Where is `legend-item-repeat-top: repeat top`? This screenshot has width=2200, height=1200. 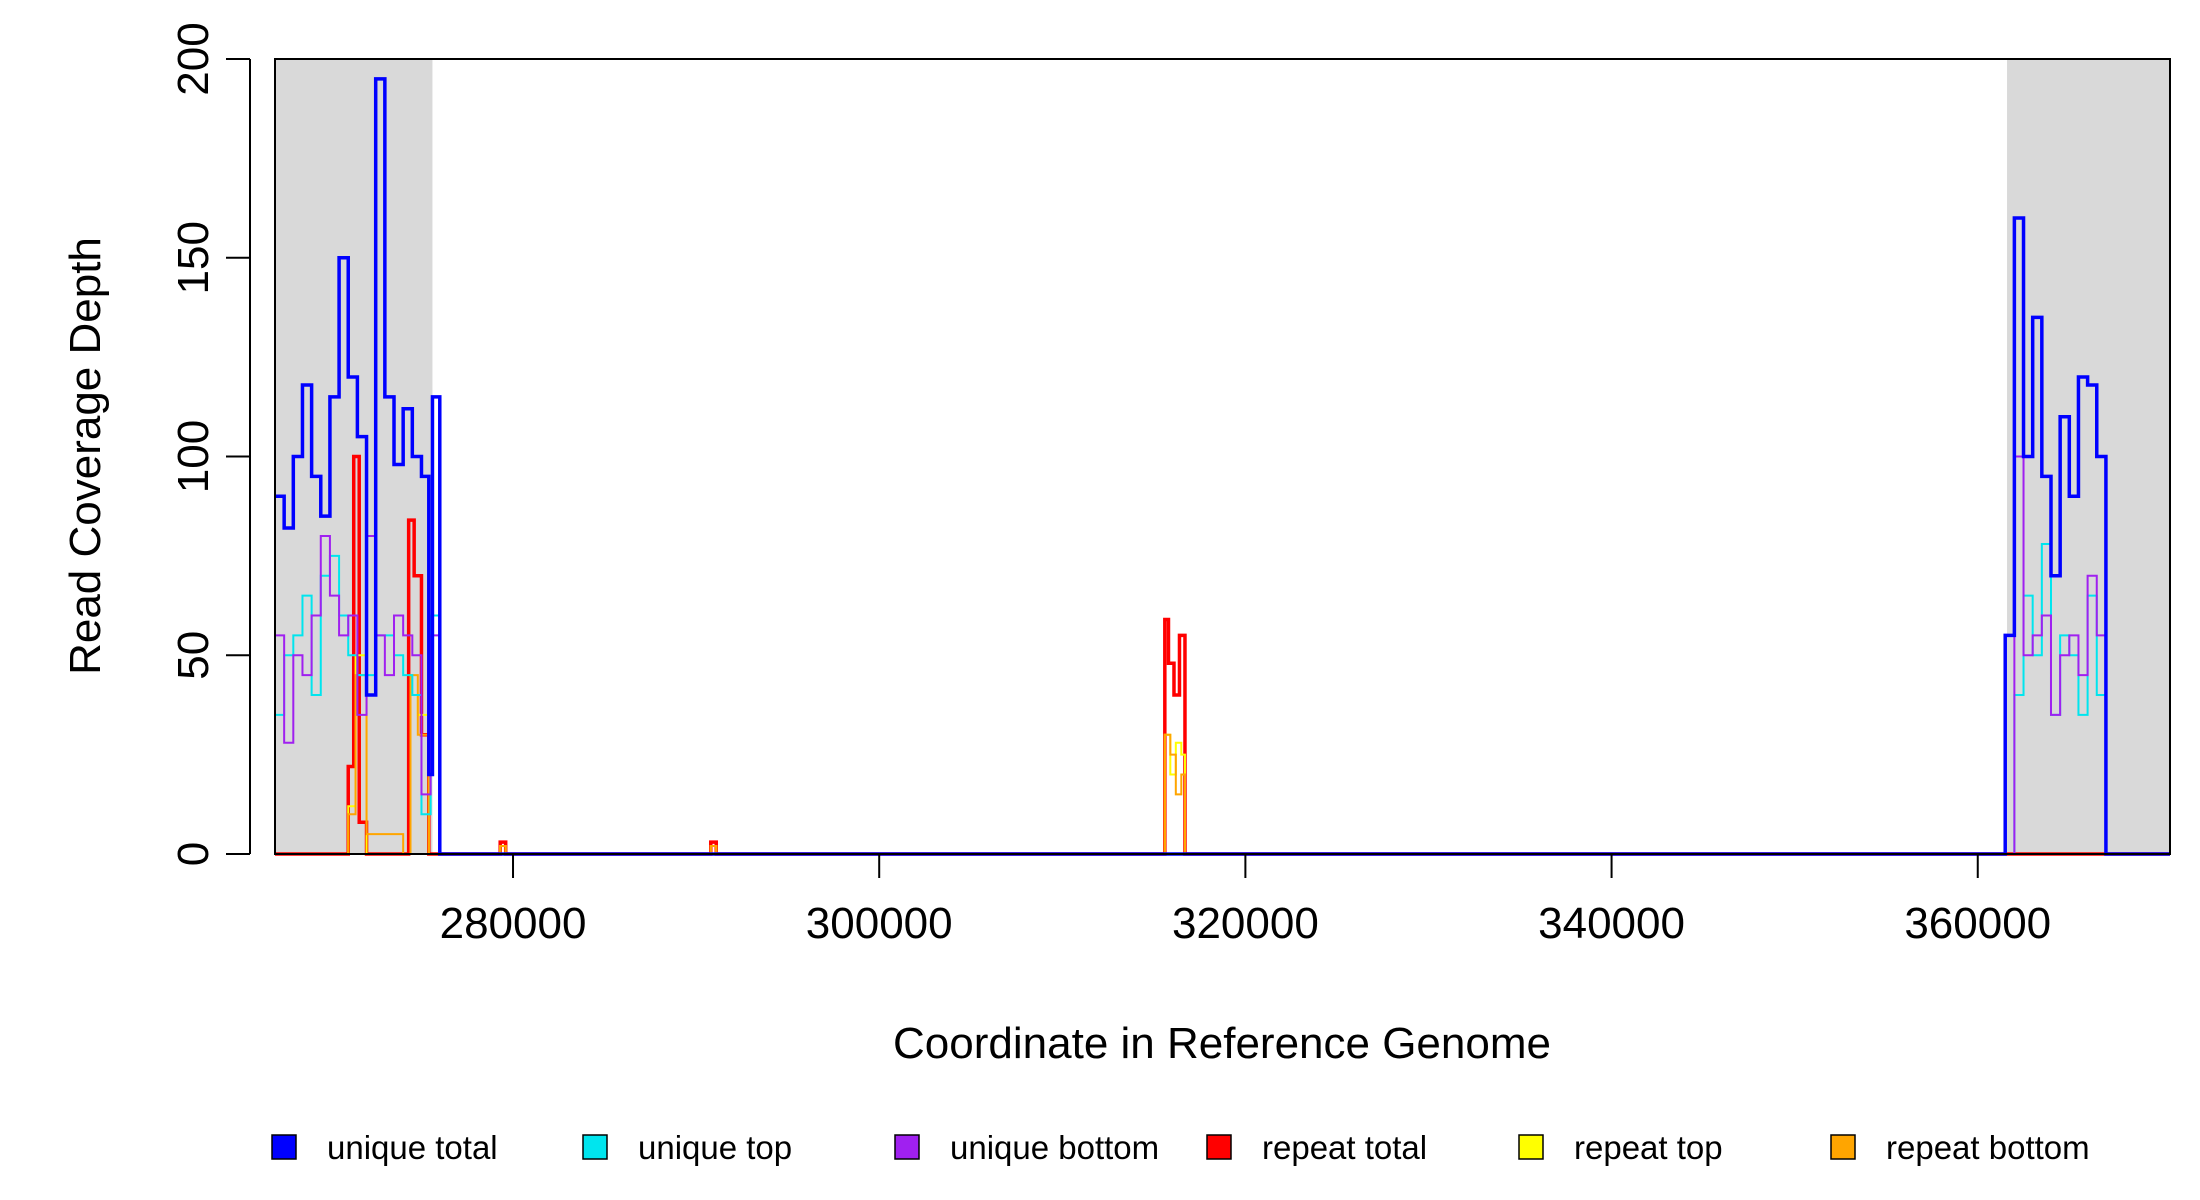
legend-item-repeat-top: repeat top is located at coordinates (1620, 1147).